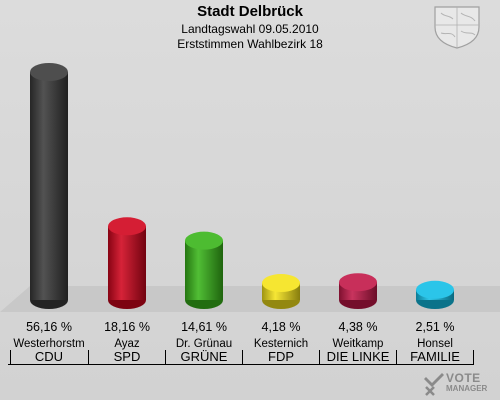 The height and width of the screenshot is (400, 500). What do you see at coordinates (241, 364) in the screenshot?
I see `party-underline` at bounding box center [241, 364].